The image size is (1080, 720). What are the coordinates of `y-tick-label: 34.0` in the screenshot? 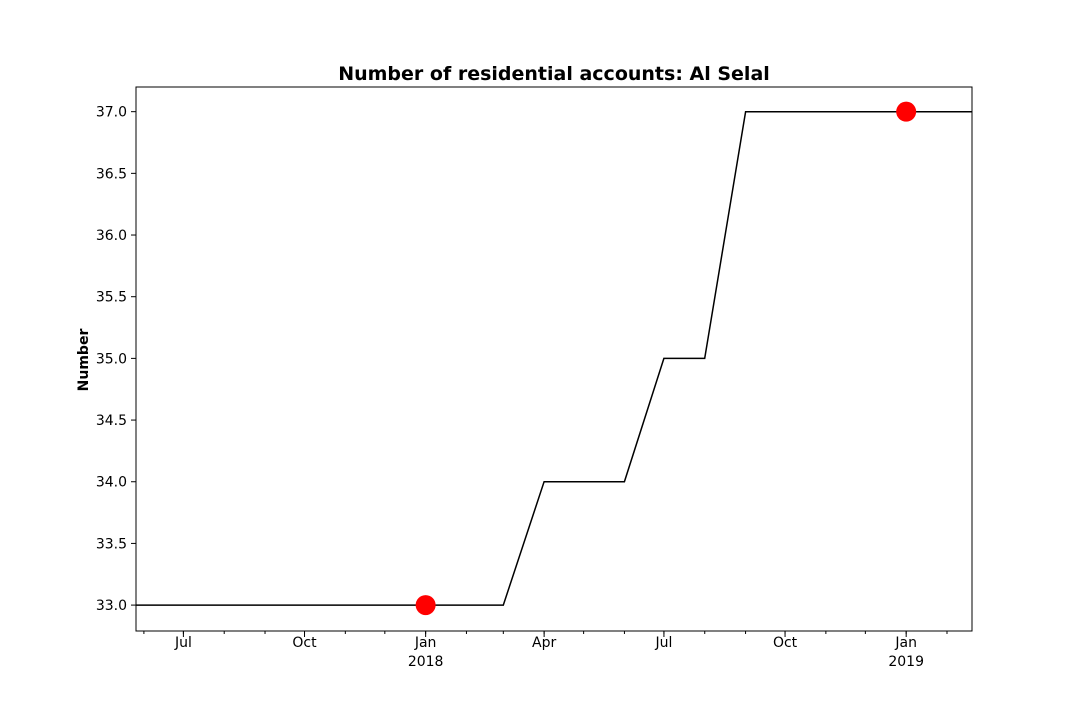 It's located at (111, 483).